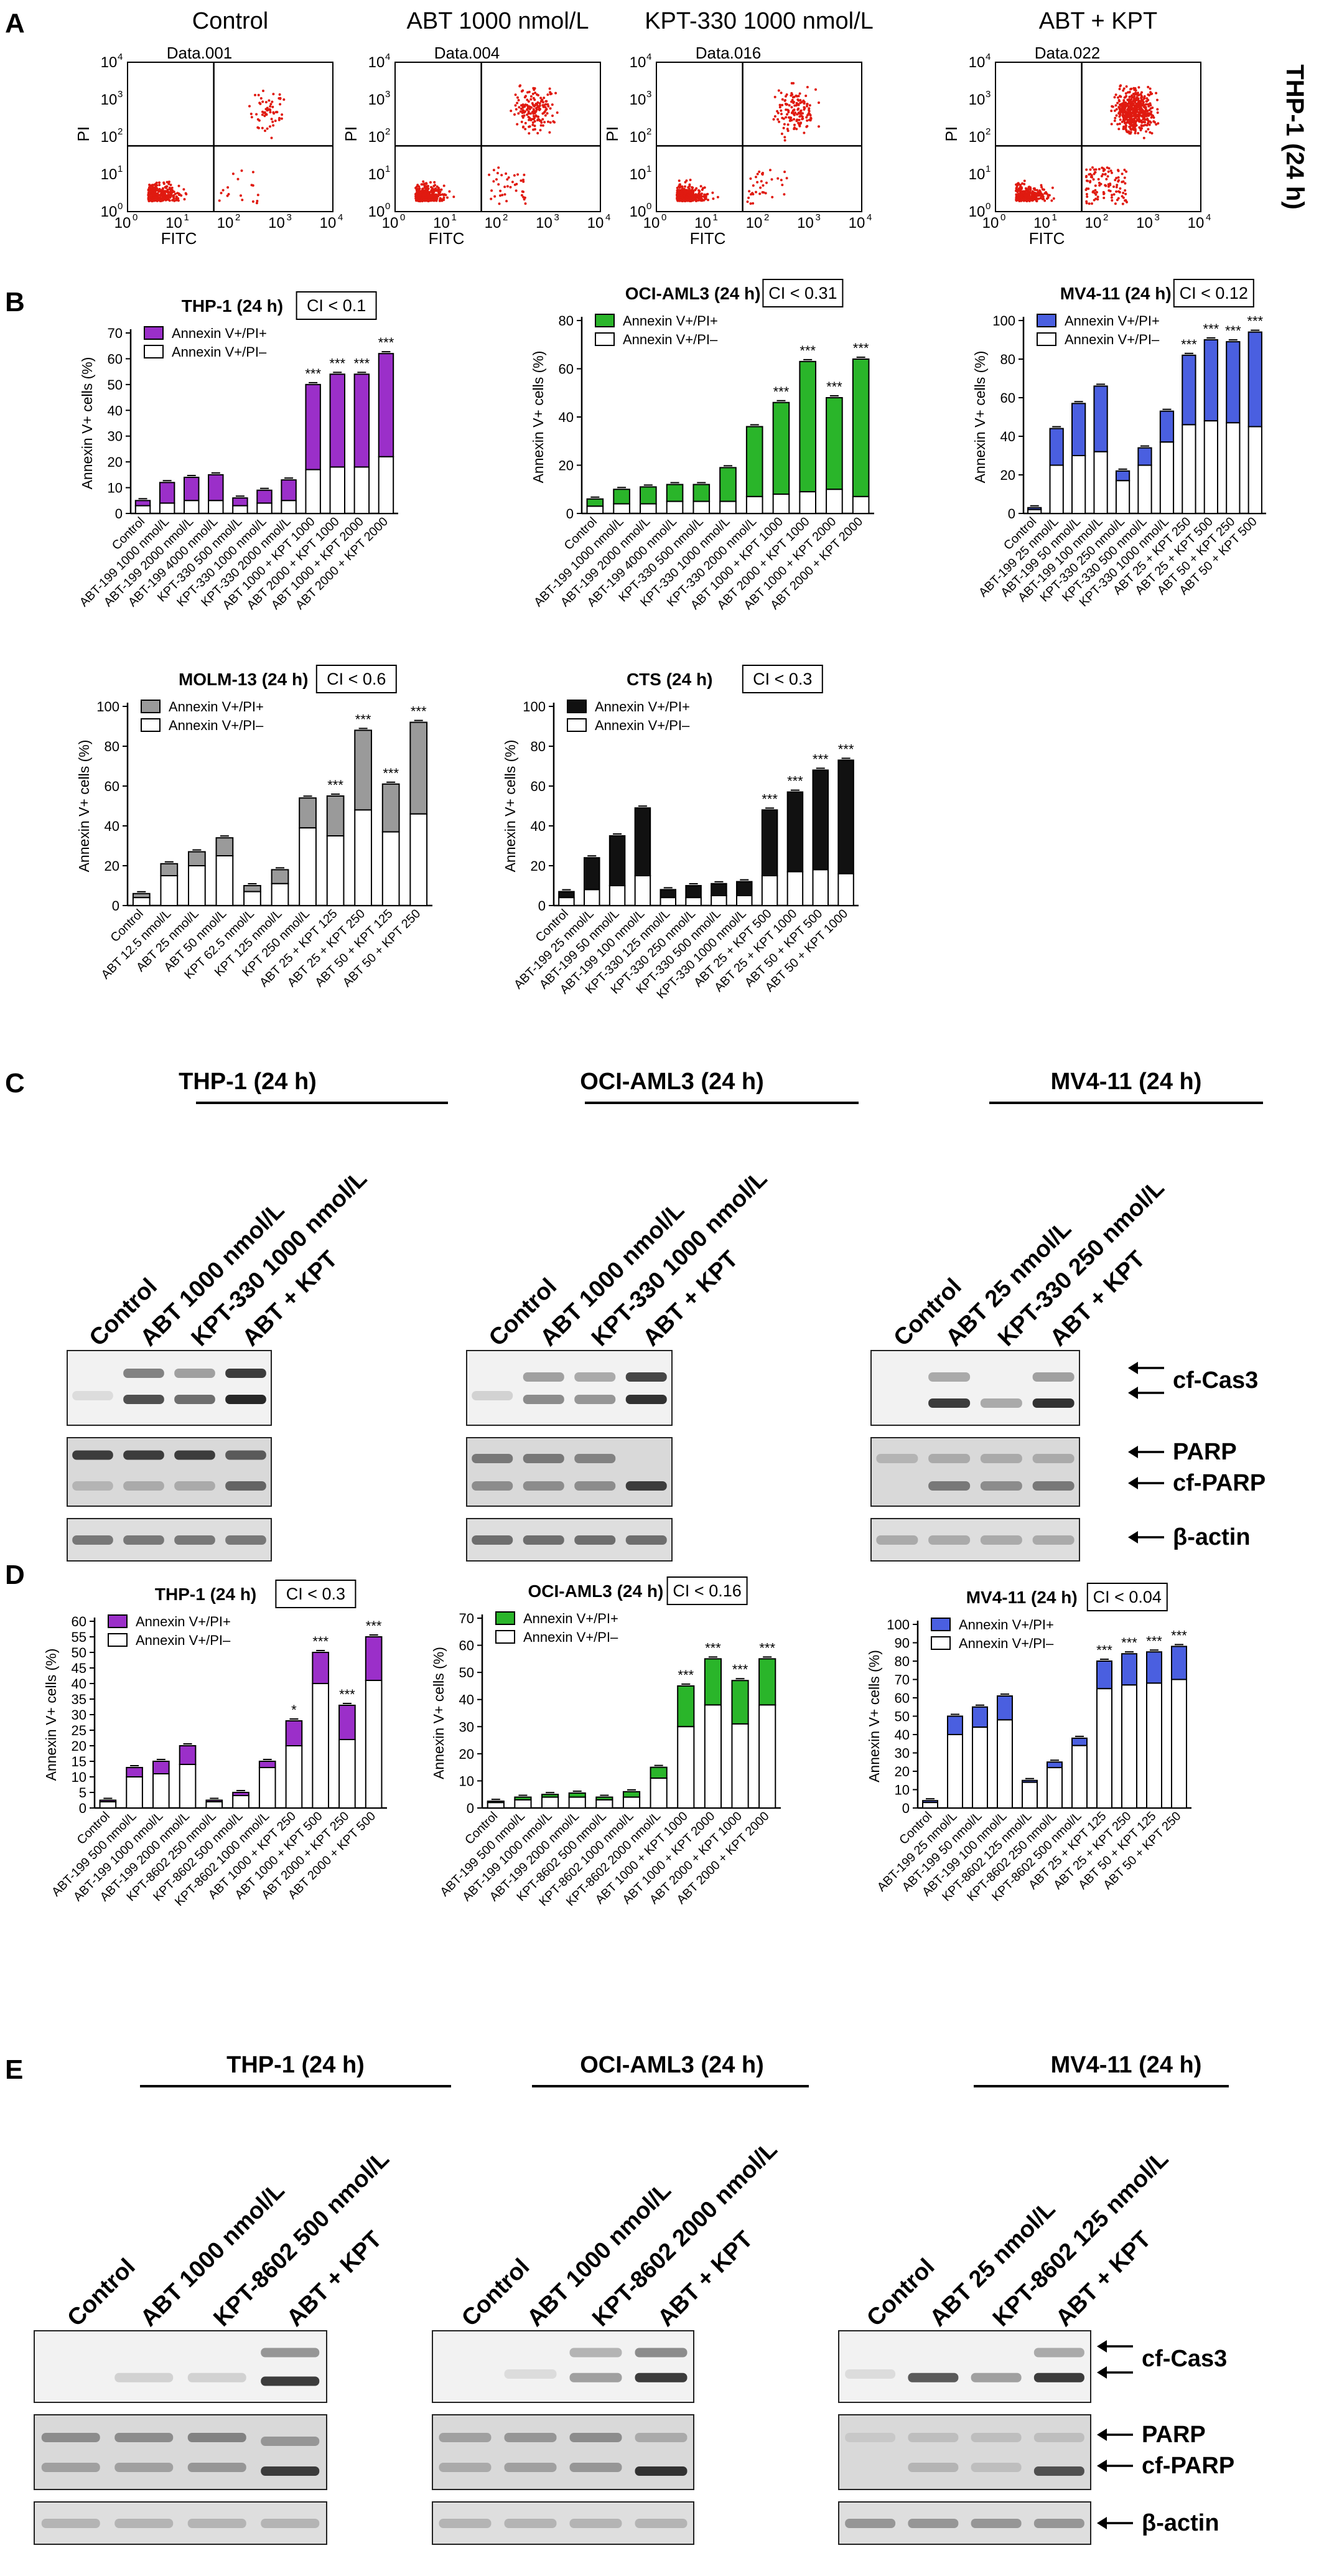 The width and height of the screenshot is (1324, 2576). What do you see at coordinates (1068, 53) in the screenshot?
I see `flow-data-label: Data.022` at bounding box center [1068, 53].